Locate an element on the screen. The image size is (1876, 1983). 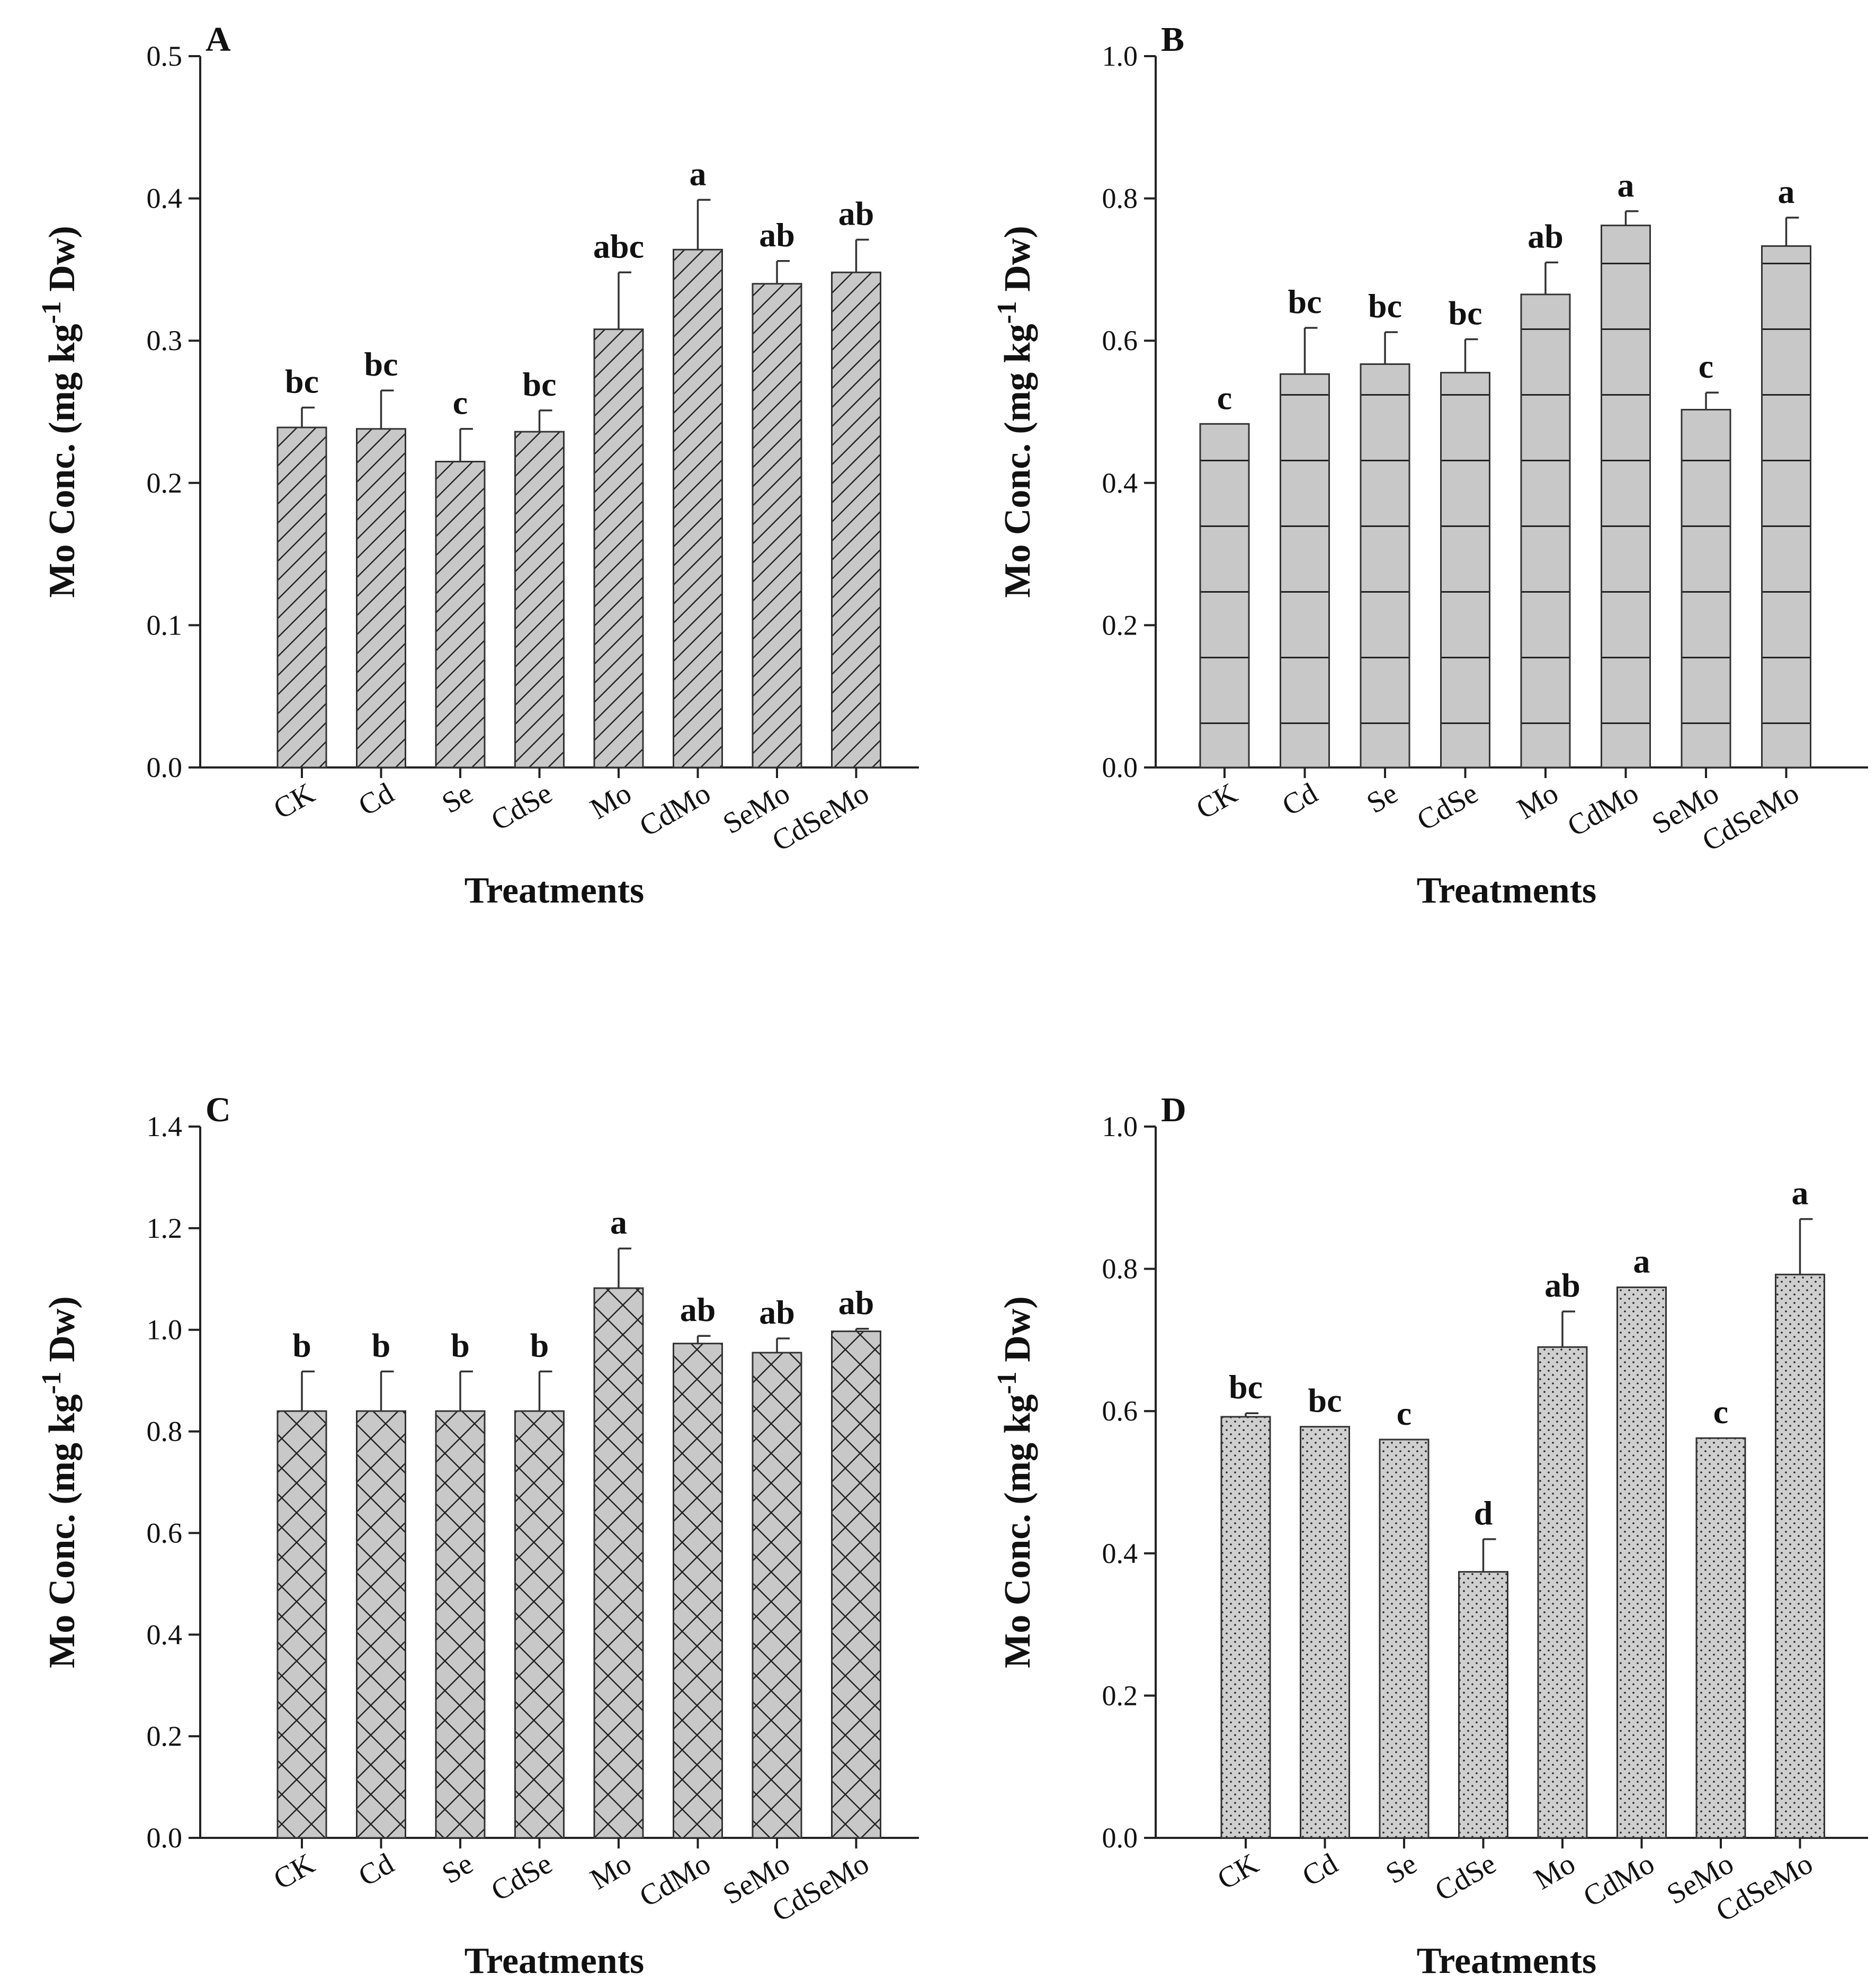
panel-d-bar-semo is located at coordinates (1721, 1638).